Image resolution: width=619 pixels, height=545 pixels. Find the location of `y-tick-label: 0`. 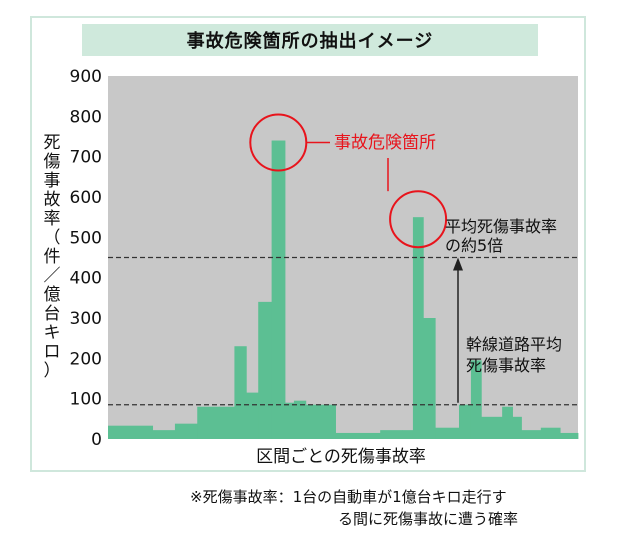

y-tick-label: 0 is located at coordinates (96, 440).